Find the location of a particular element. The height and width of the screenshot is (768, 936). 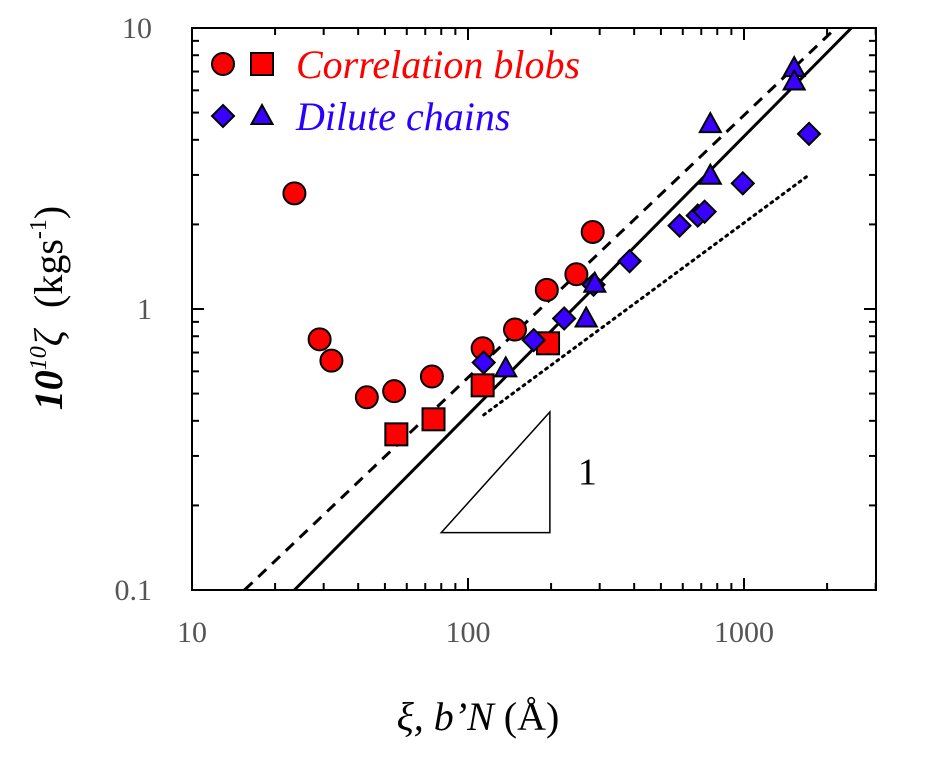

y-axis-title-unit-exponent: -1 is located at coordinates (39, 229).